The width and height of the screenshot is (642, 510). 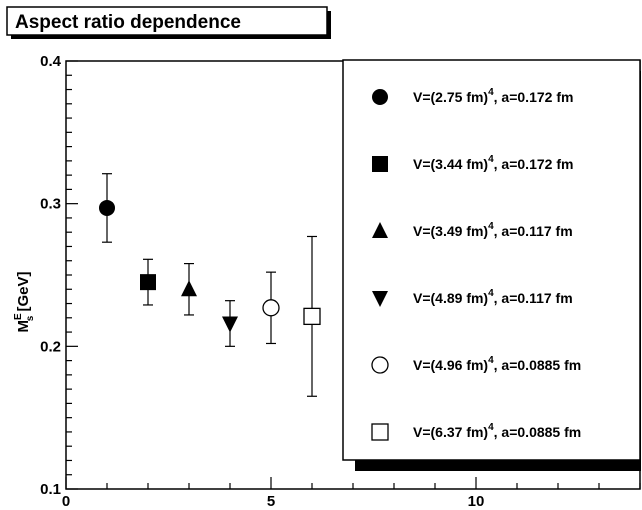 What do you see at coordinates (497, 431) in the screenshot?
I see `legend-label: V=(6.37 fm)4, a=0.0885 fm` at bounding box center [497, 431].